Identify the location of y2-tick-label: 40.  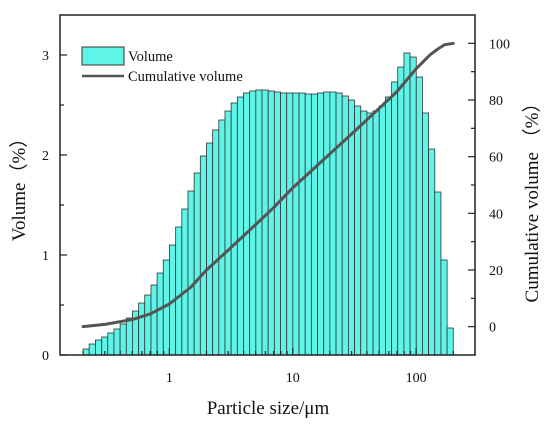
(496, 214).